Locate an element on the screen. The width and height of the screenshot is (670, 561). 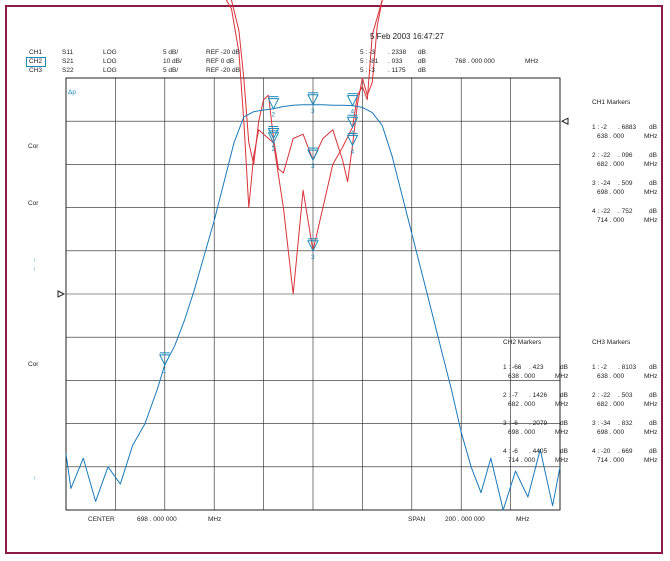
marker-row-num: 3 : -6 is located at coordinates (510, 423).